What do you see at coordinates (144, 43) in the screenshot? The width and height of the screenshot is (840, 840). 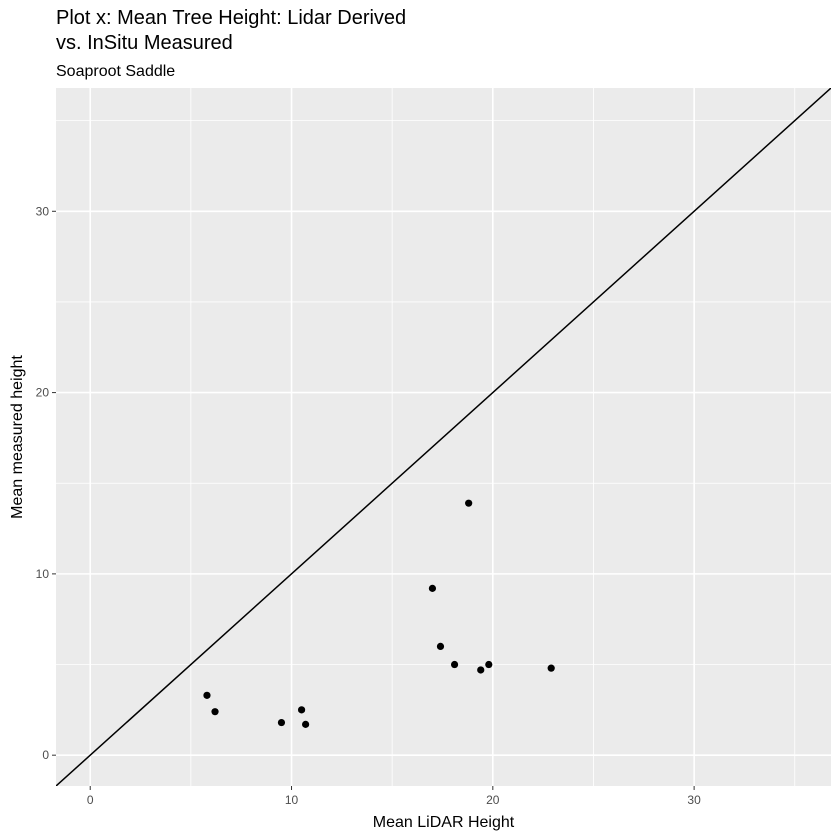 I see `chart-title-line-2: vs. InSitu Measured` at bounding box center [144, 43].